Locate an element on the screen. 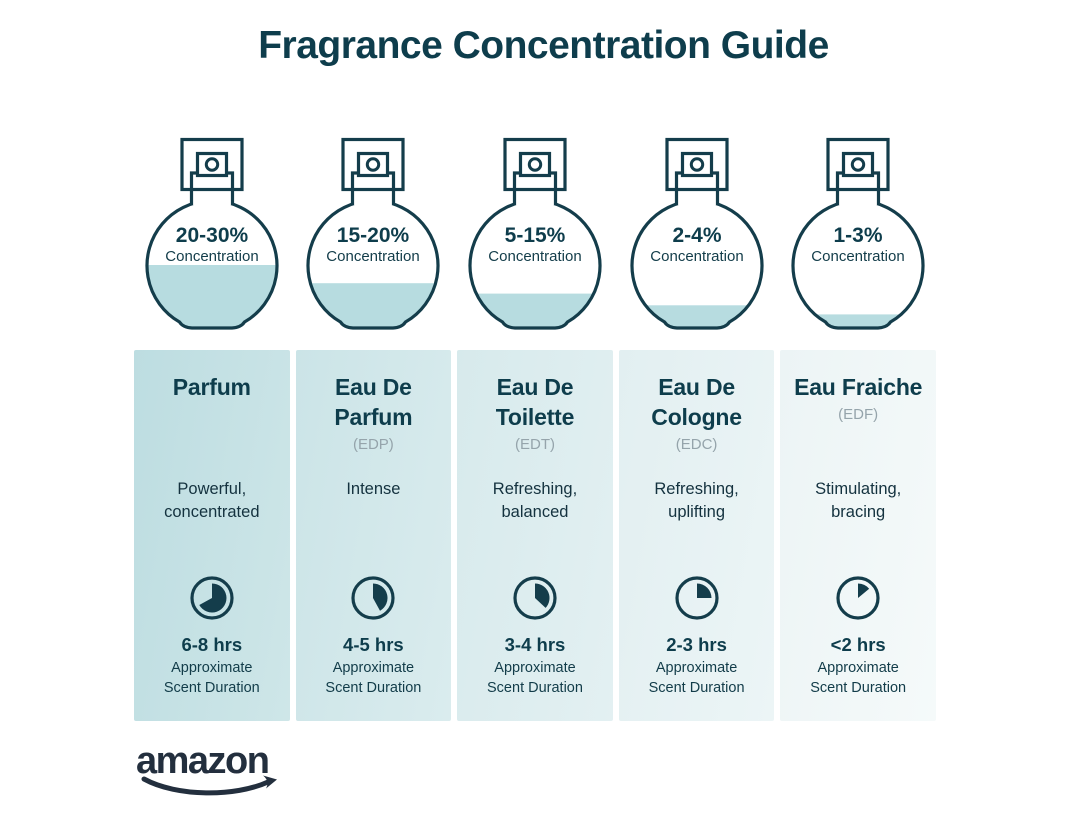 The height and width of the screenshot is (829, 1087). bottle-percent: 15-20% is located at coordinates (373, 235).